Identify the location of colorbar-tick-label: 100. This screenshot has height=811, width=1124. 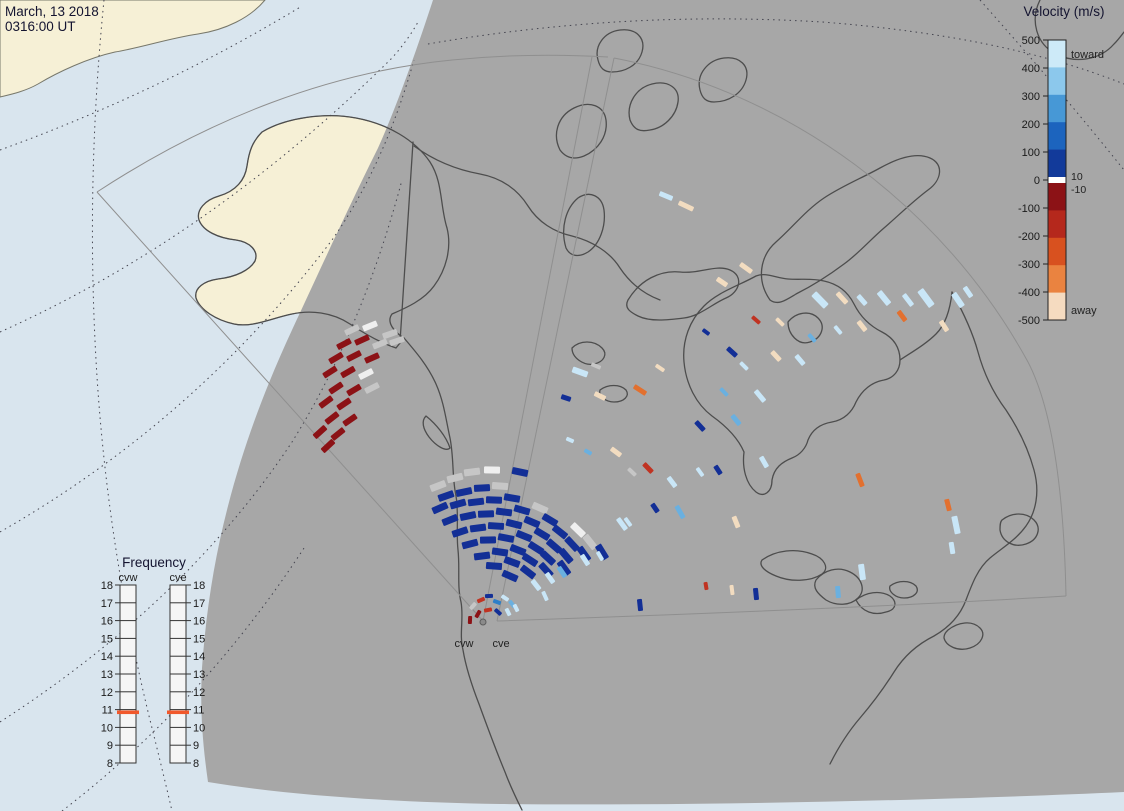
(1031, 153).